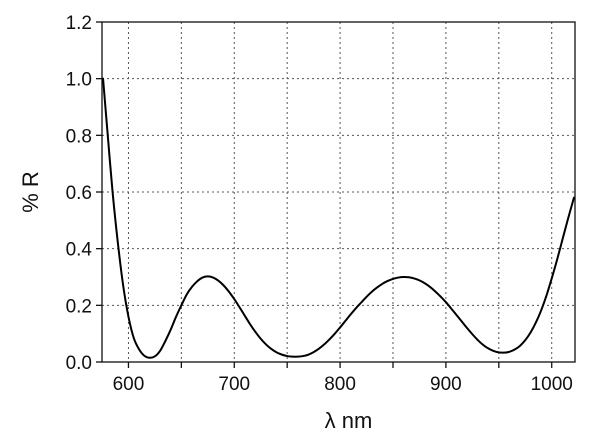  What do you see at coordinates (552, 384) in the screenshot?
I see `x-tick-label: 1000` at bounding box center [552, 384].